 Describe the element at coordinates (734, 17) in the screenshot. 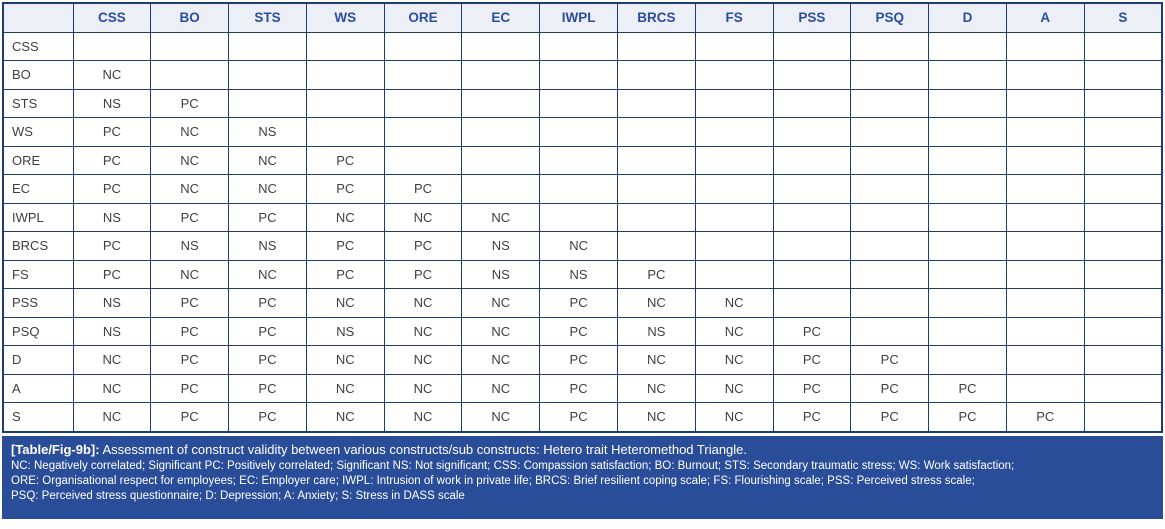

I see `column-header: FS` at that location.